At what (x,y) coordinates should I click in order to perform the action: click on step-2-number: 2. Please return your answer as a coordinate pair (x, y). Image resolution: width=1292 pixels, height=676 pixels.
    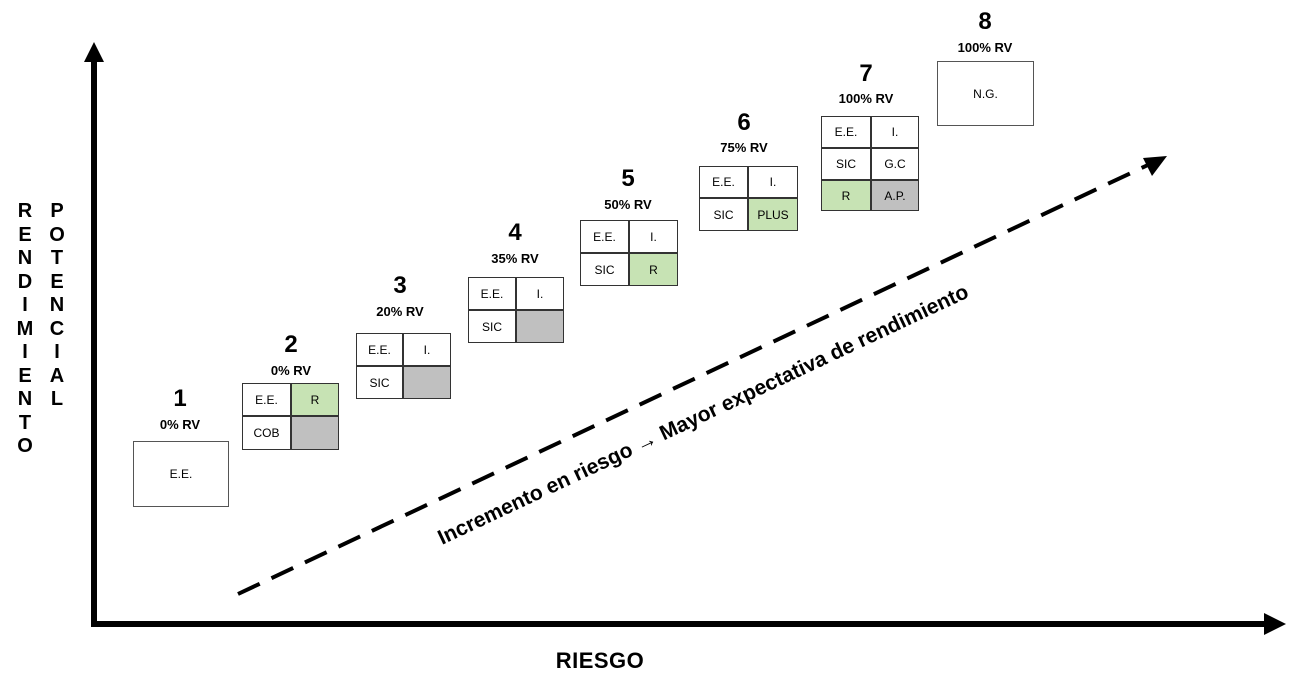
    Looking at the image, I should click on (291, 344).